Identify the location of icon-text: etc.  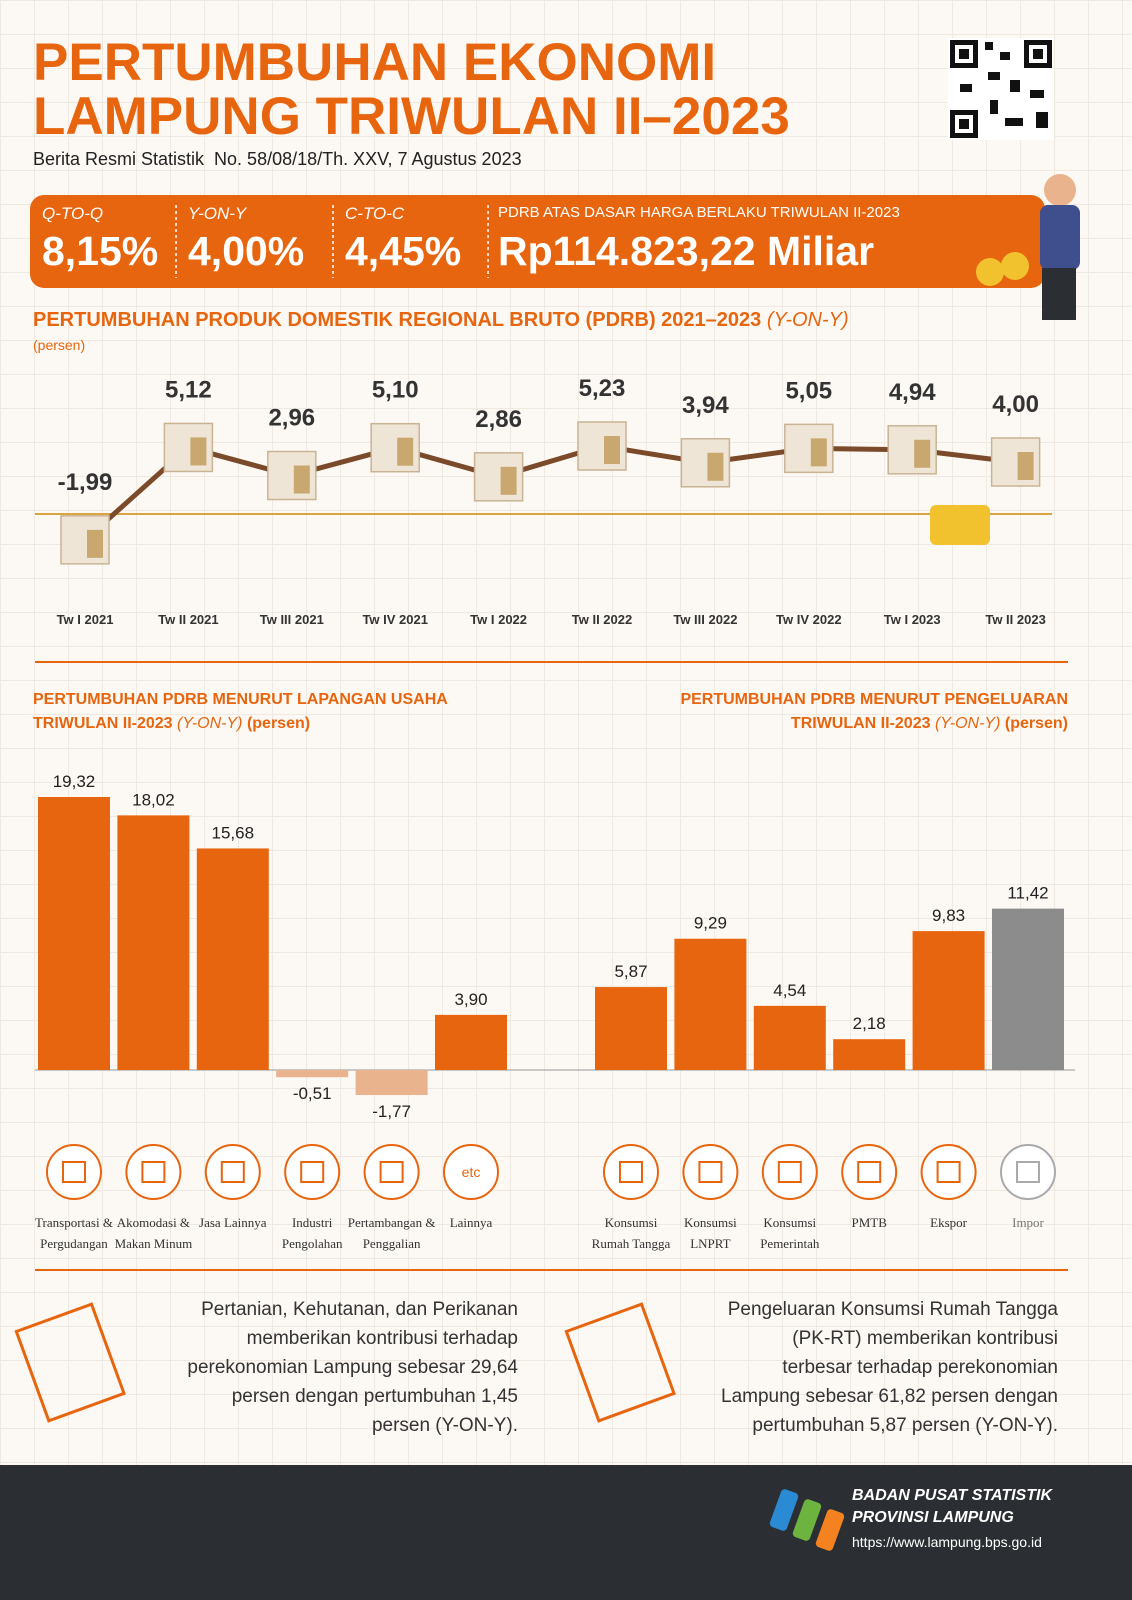
(471, 1172).